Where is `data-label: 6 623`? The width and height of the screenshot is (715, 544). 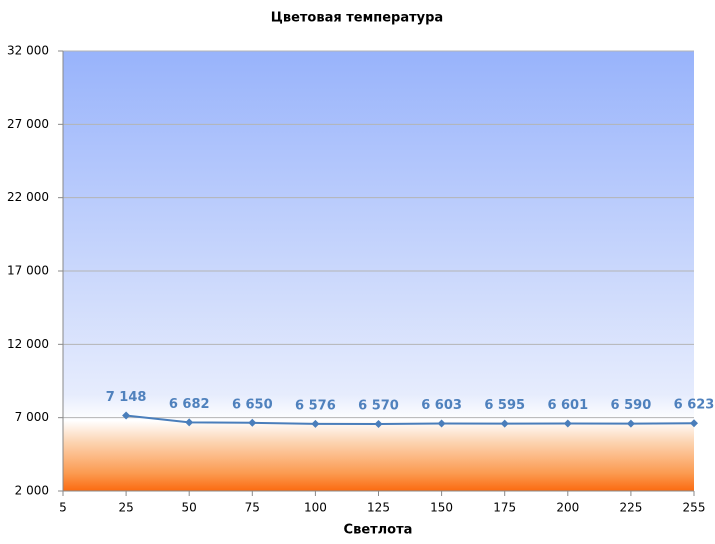
data-label: 6 623 is located at coordinates (694, 405).